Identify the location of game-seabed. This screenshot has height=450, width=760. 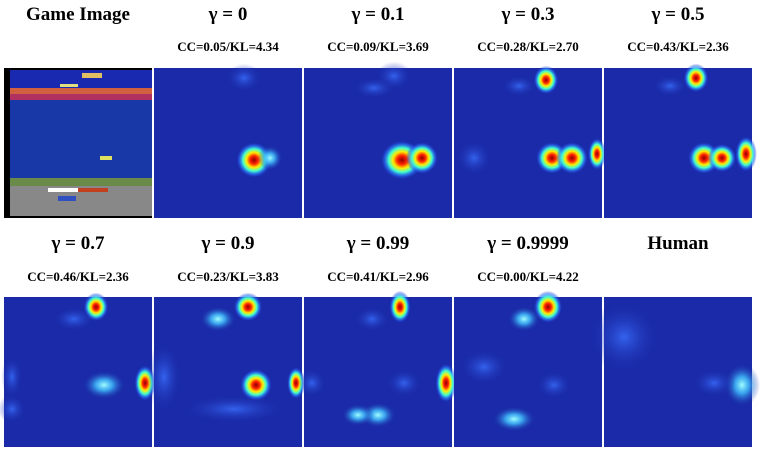
(81, 182).